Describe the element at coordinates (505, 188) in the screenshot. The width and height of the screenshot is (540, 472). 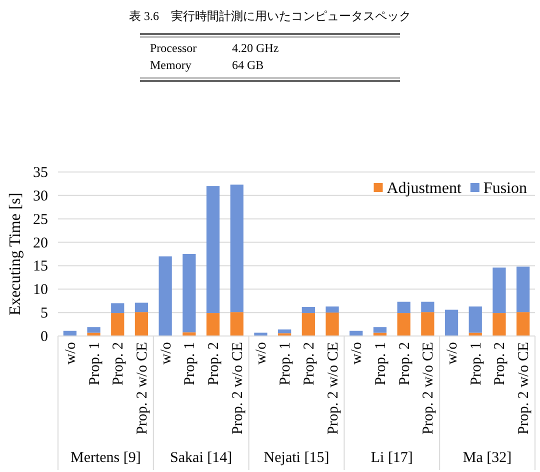
I see `legend-label: Fusion` at that location.